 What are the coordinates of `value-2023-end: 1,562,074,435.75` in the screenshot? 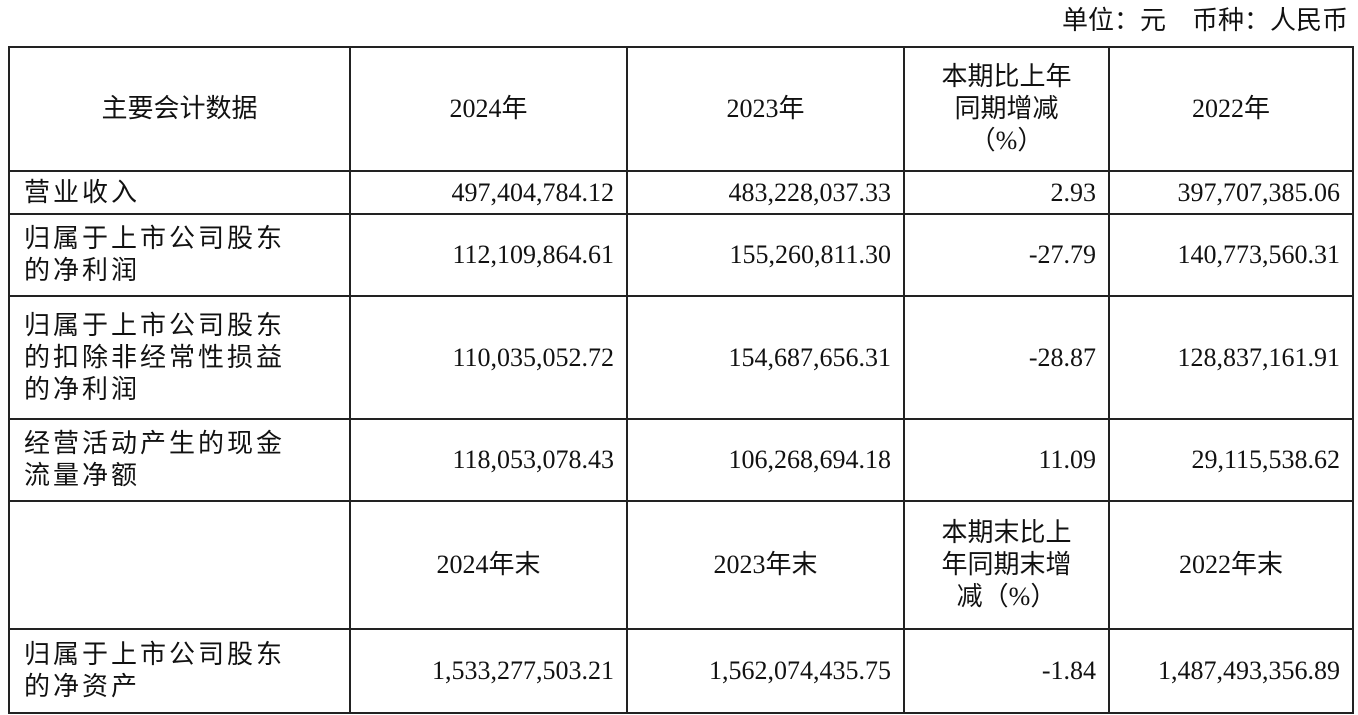 It's located at (765, 671).